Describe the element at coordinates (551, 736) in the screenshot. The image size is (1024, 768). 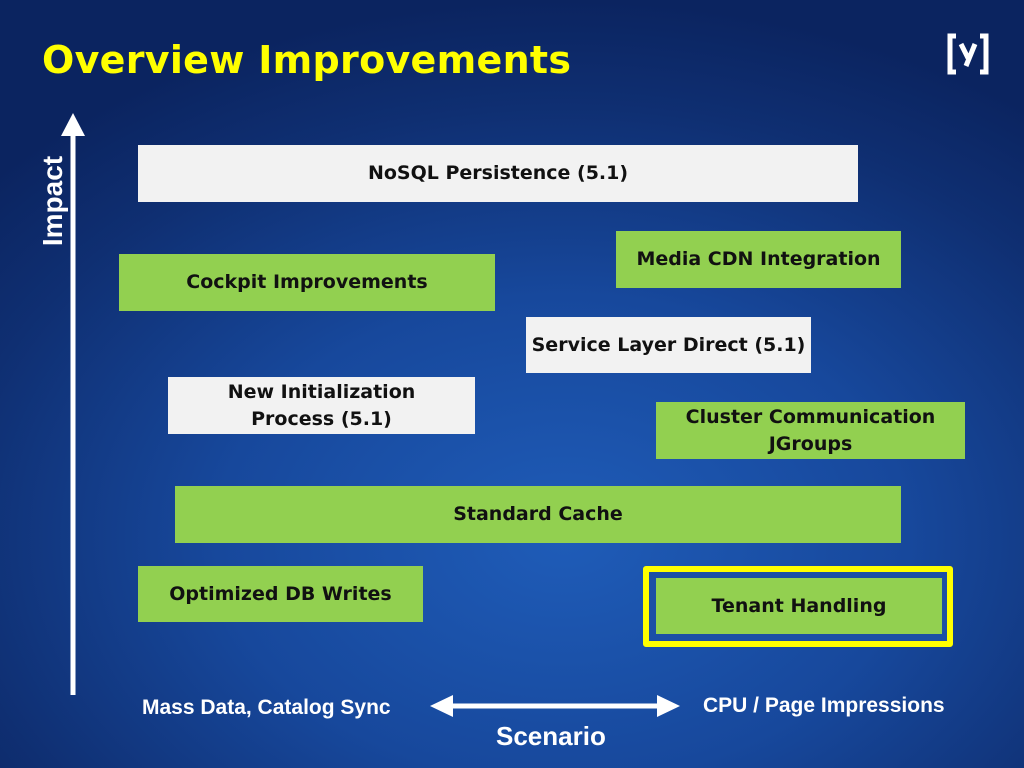
I see `x-axis-label: Scenario` at that location.